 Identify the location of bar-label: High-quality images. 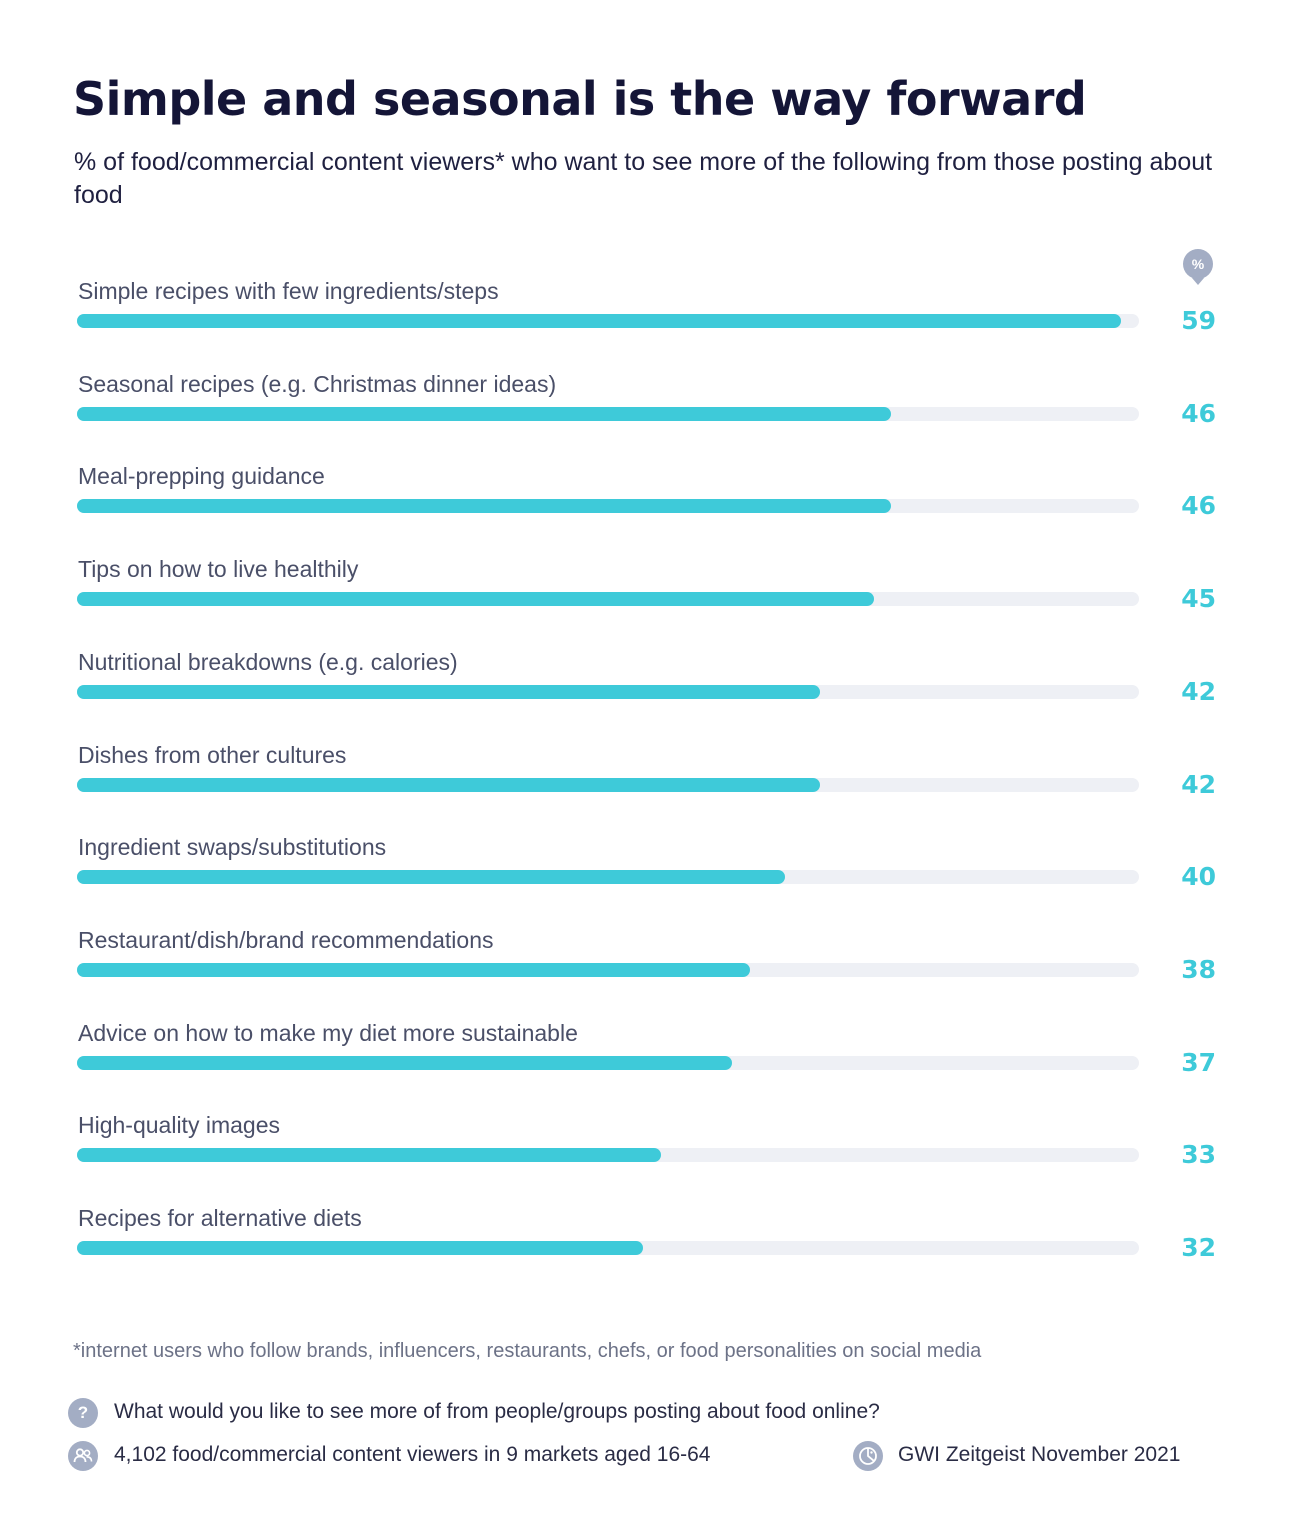
(179, 1125).